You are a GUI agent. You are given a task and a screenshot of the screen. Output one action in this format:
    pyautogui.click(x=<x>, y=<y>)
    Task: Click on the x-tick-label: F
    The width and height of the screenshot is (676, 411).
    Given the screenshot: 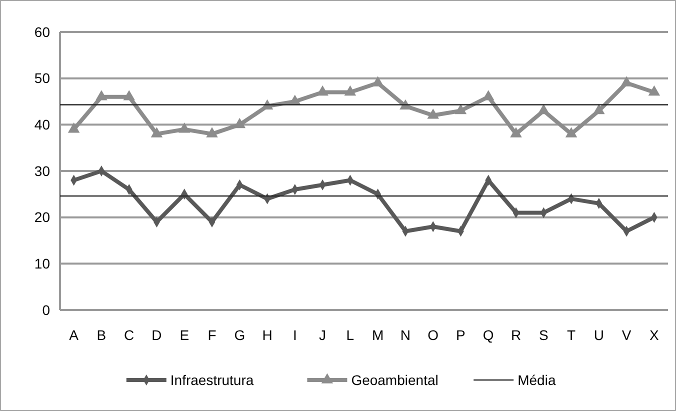 What is the action you would take?
    pyautogui.click(x=212, y=335)
    